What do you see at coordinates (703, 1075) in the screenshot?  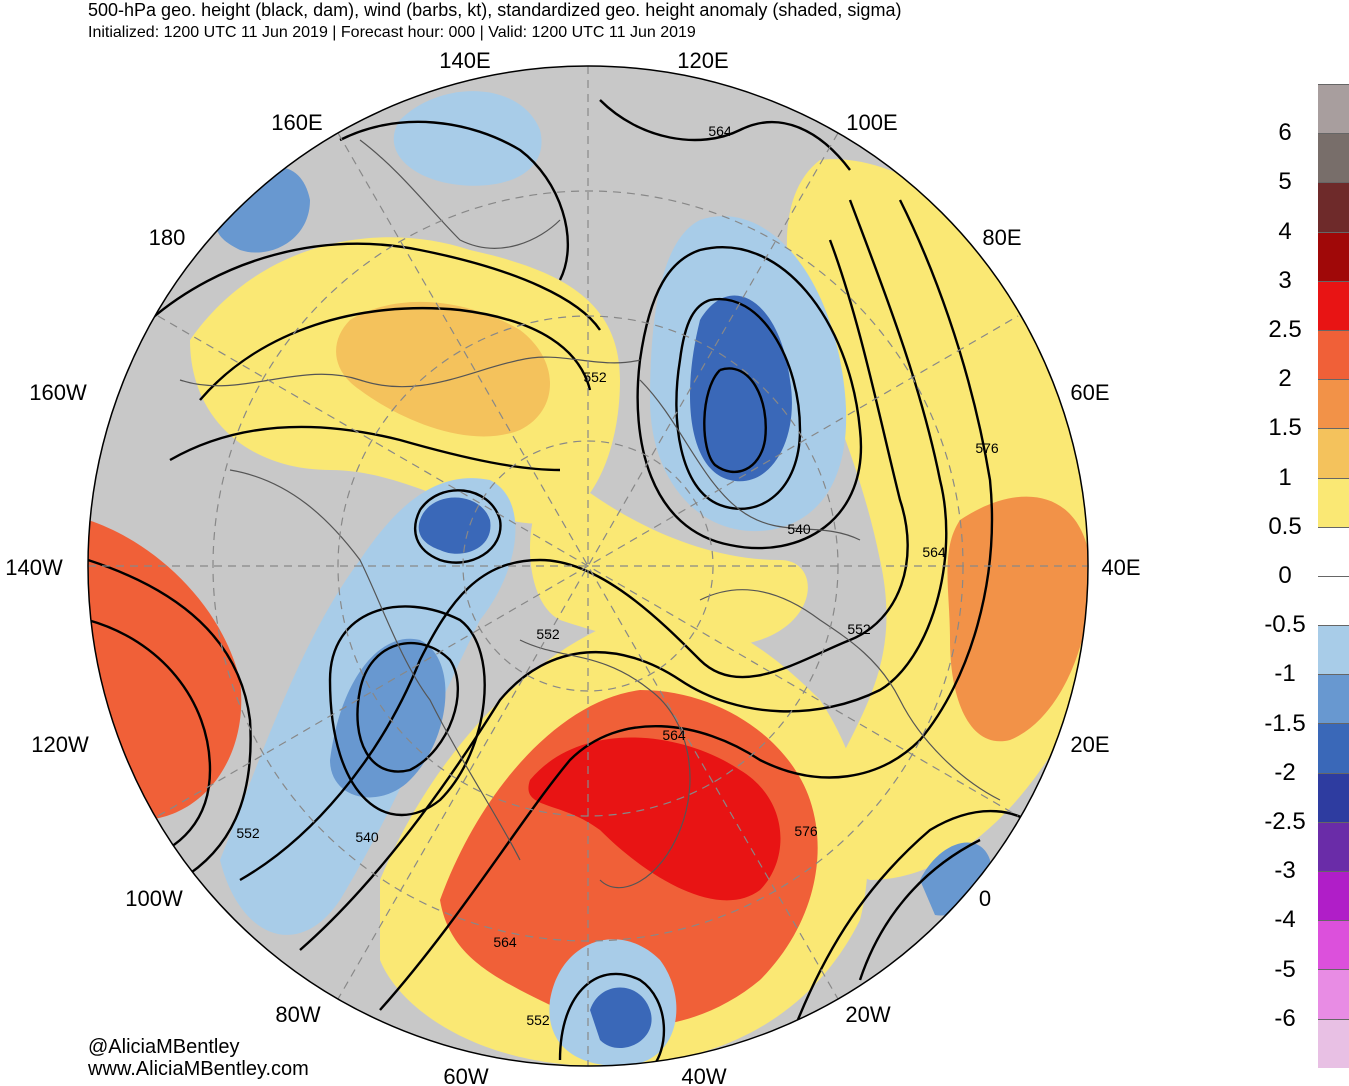 I see `lon-label: 40W` at bounding box center [703, 1075].